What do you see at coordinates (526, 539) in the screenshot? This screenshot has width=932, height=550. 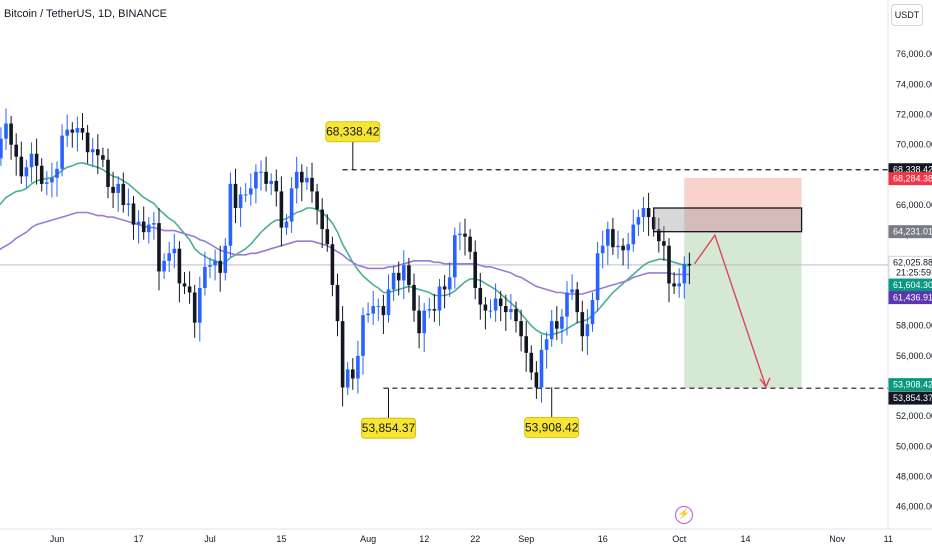 I see `x-tick-label: Sep` at bounding box center [526, 539].